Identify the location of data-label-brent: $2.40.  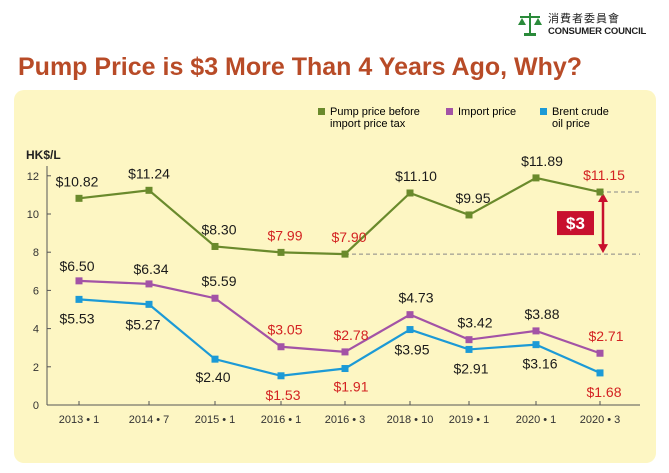
(212, 377).